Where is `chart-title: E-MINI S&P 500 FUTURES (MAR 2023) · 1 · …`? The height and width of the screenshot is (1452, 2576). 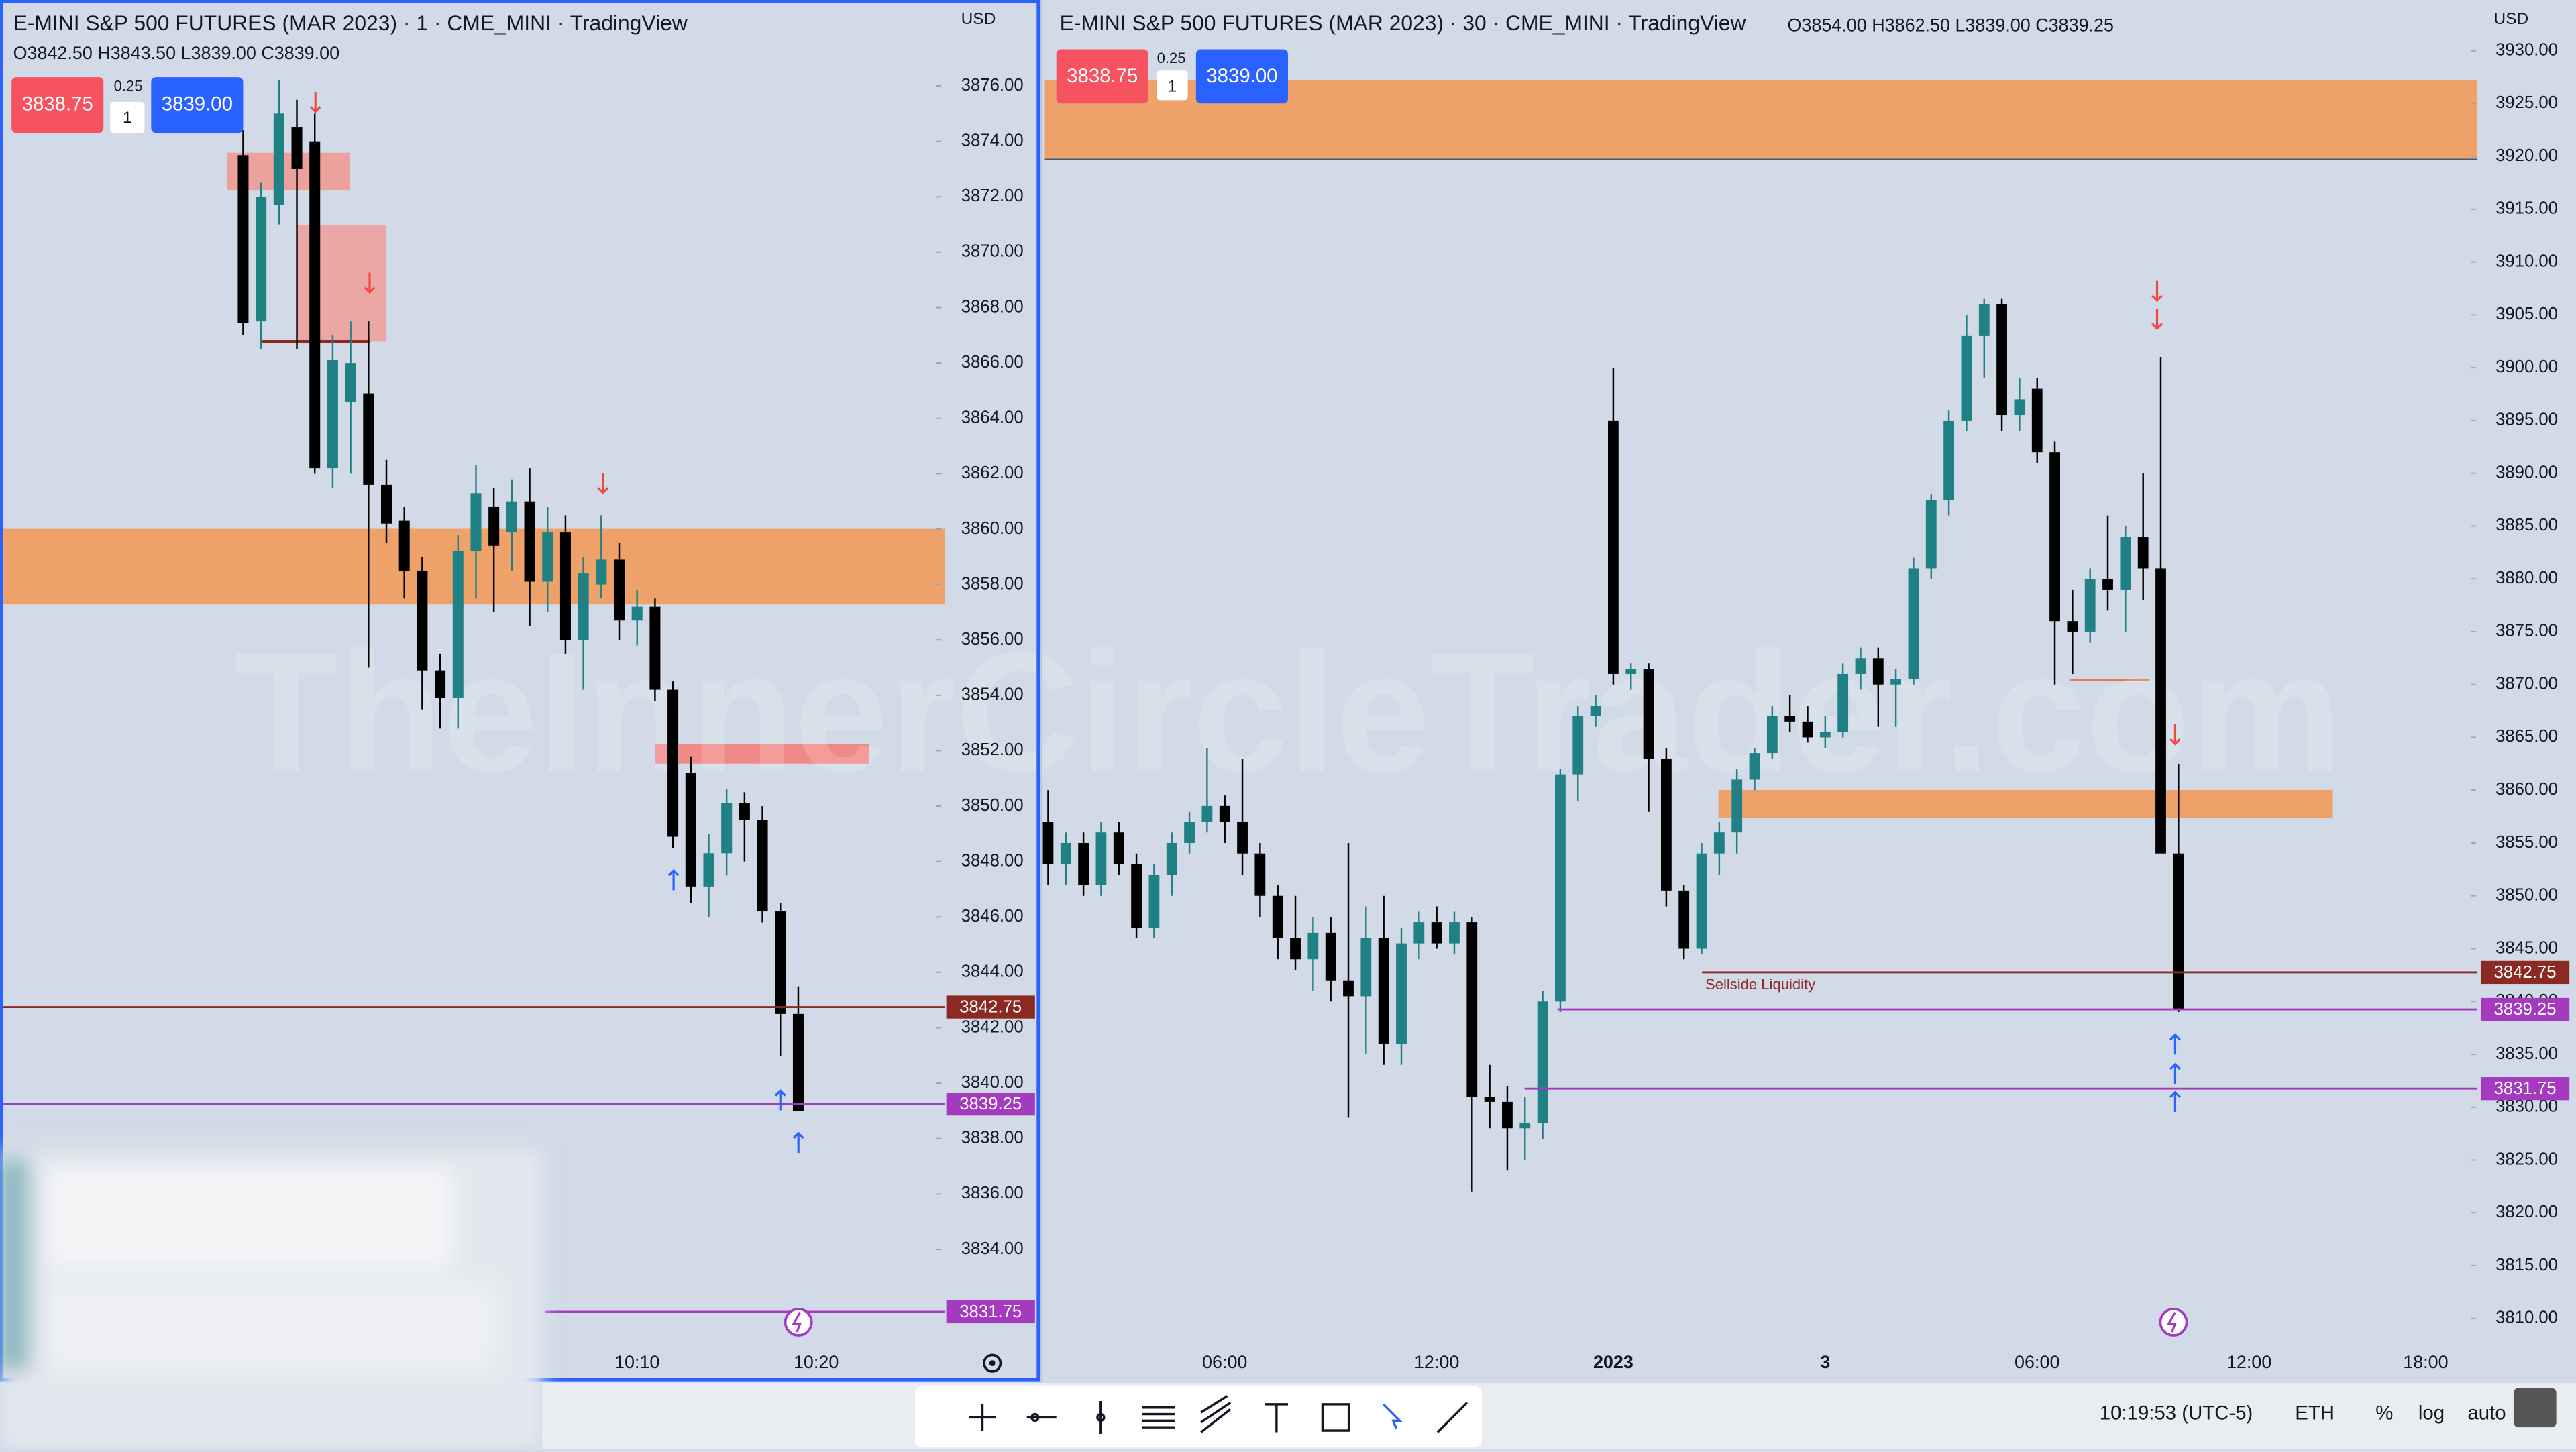 chart-title: E-MINI S&P 500 FUTURES (MAR 2023) · 1 · … is located at coordinates (350, 23).